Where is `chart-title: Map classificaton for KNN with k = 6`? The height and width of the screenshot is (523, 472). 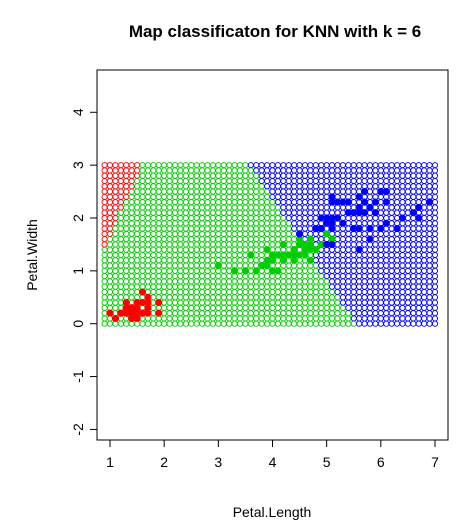
chart-title: Map classificaton for KNN with k = 6 is located at coordinates (275, 31).